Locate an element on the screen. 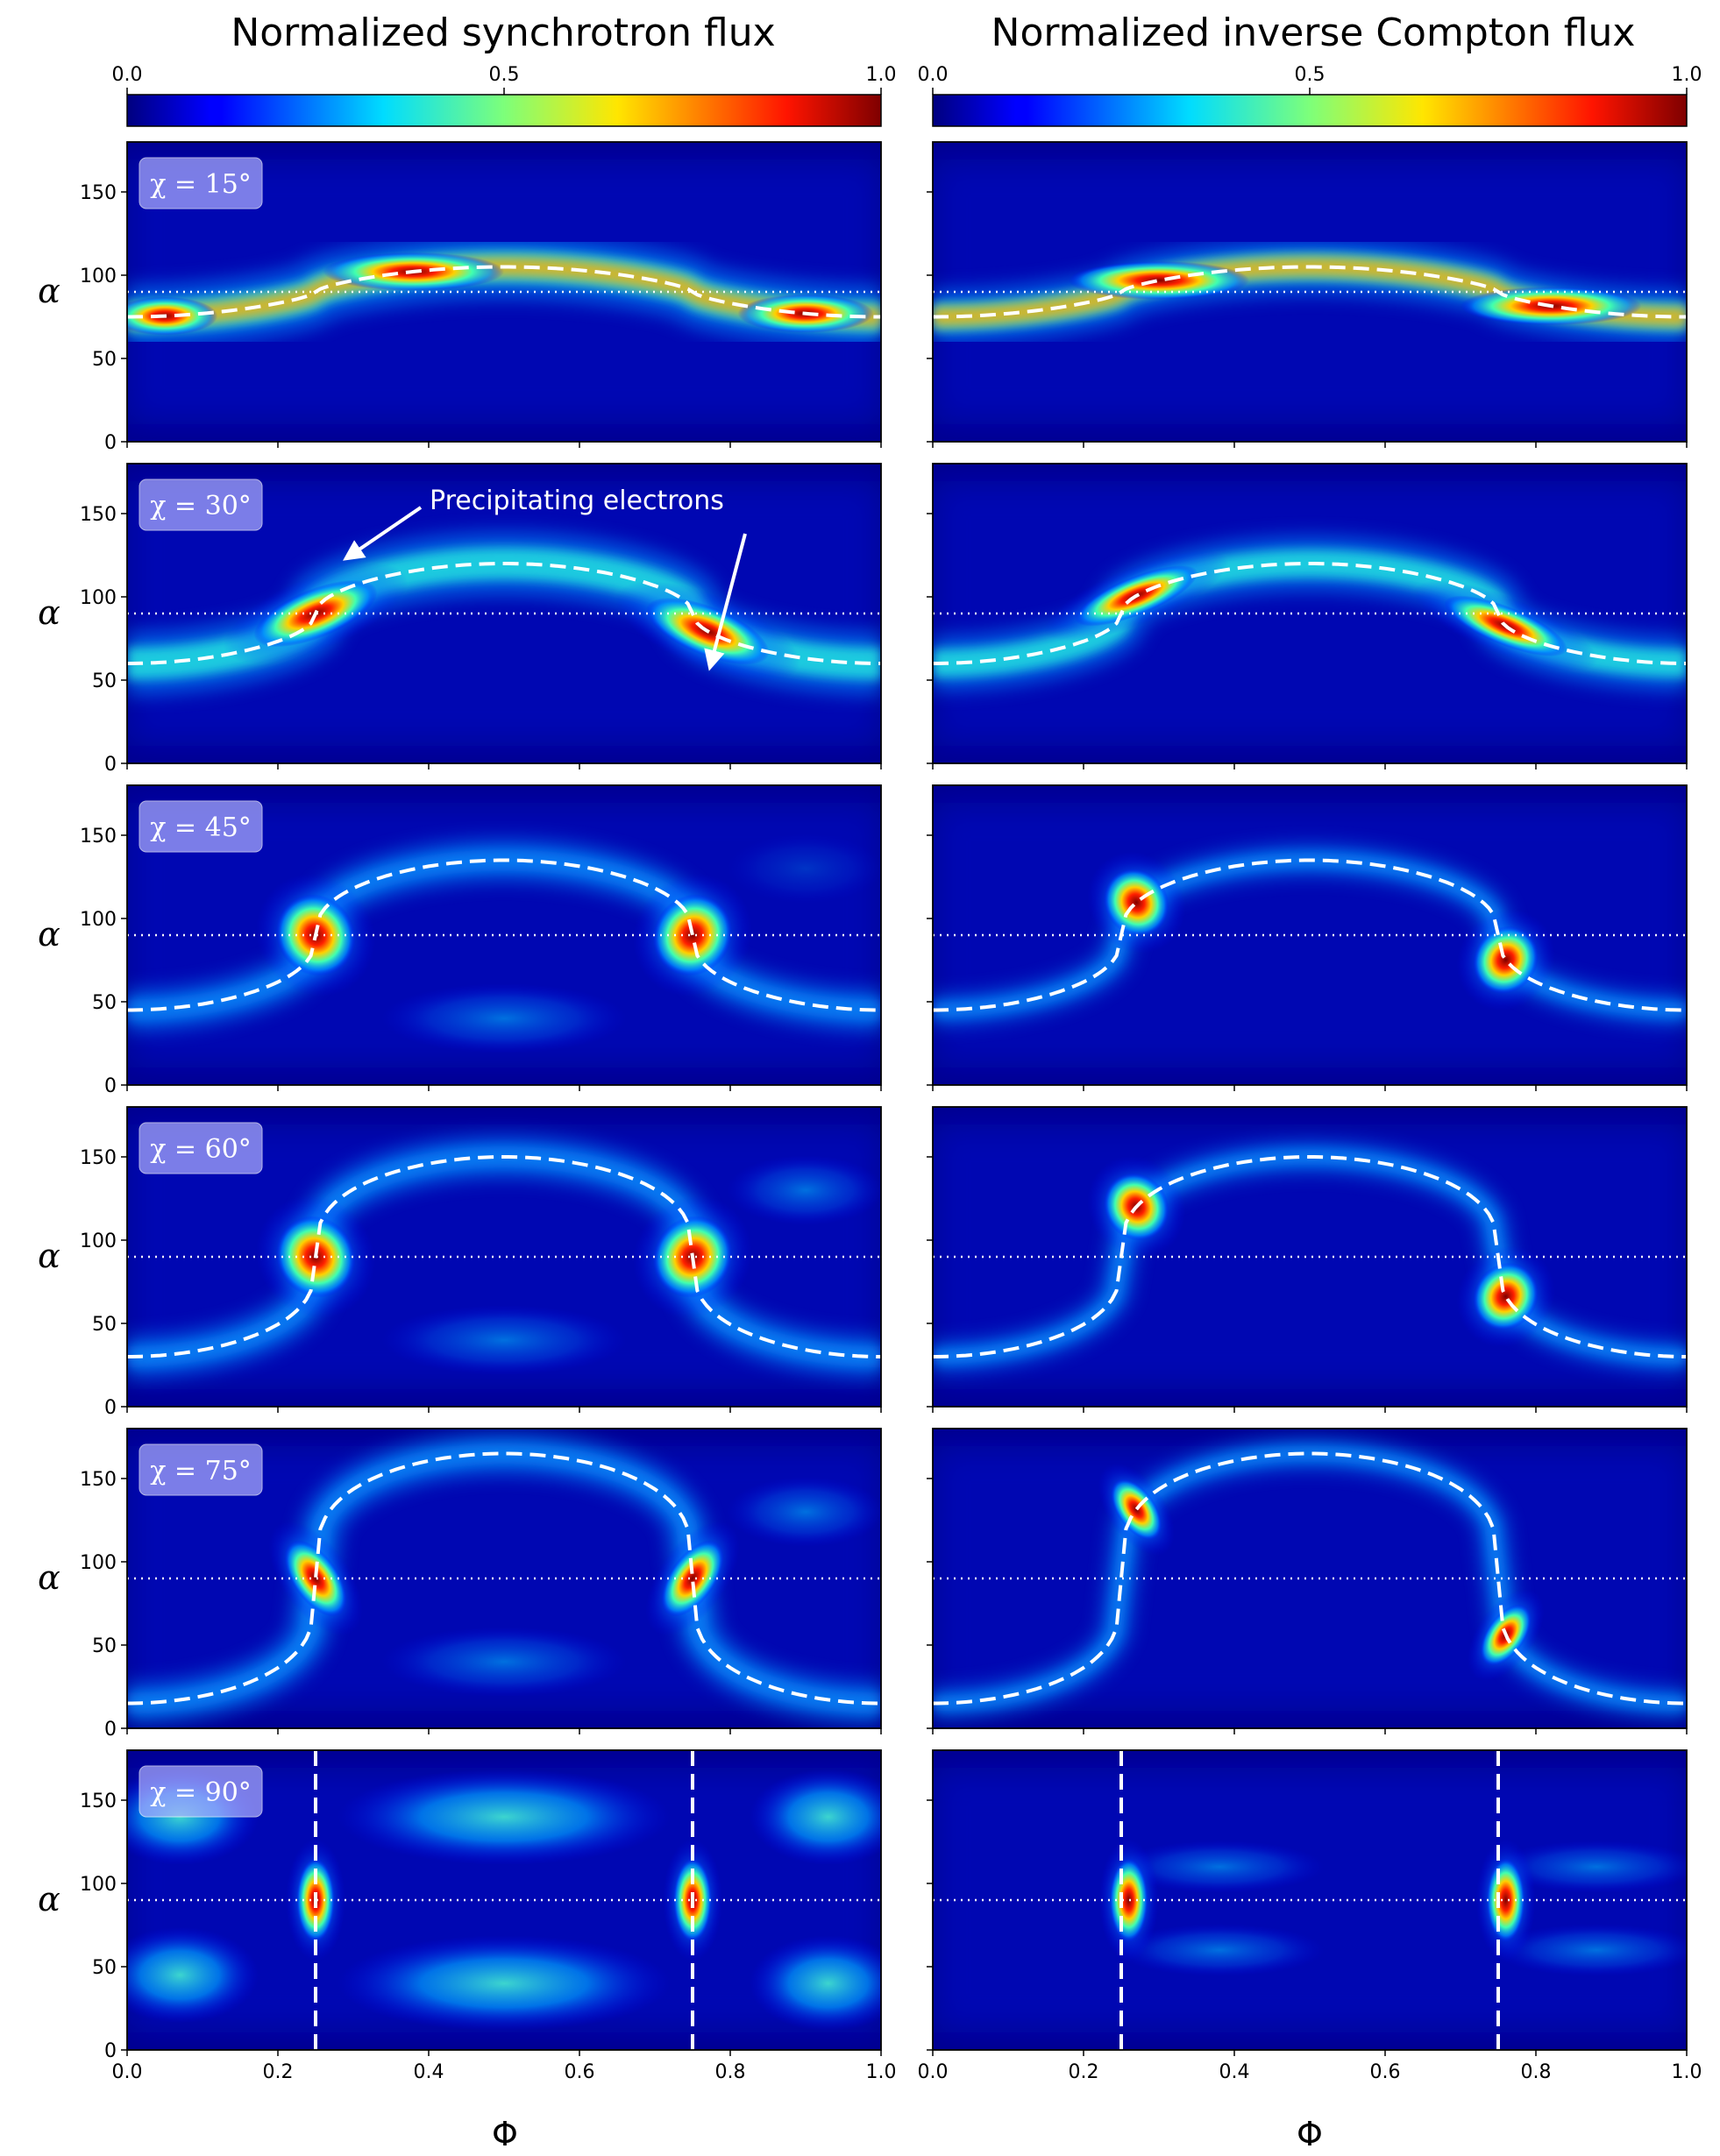  panel-compton-chi-90: 0.0 0.2 0.4 0.6 0.8 1.0 is located at coordinates (1310, 1916).